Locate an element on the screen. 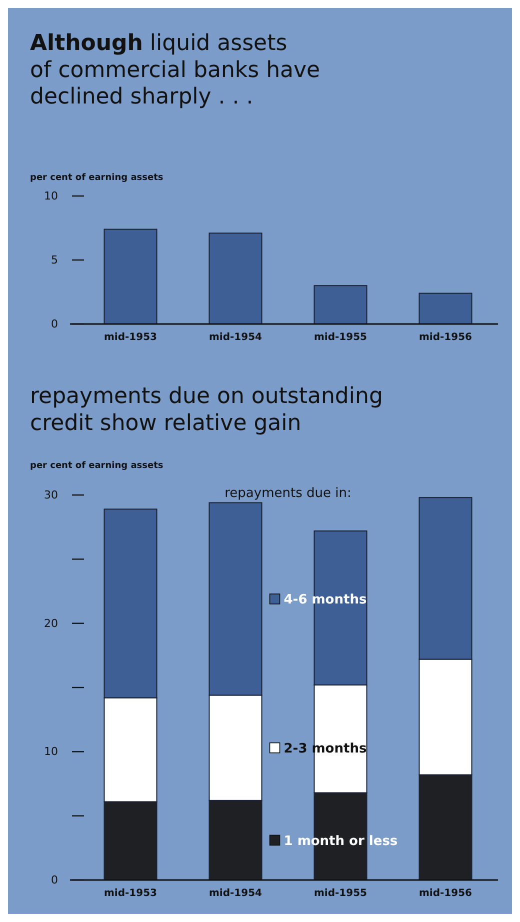 The image size is (520, 922). legend-label: 4-6 months is located at coordinates (325, 600).